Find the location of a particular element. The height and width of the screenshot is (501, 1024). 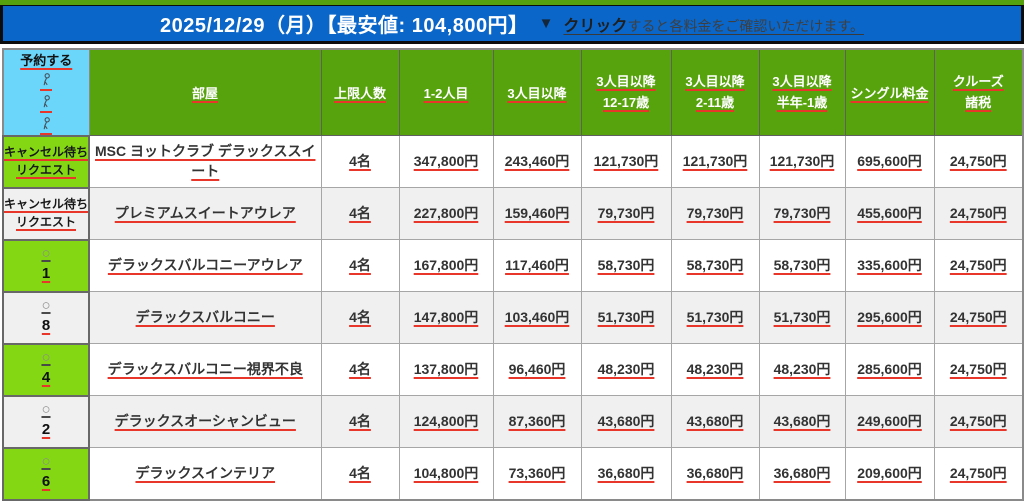

room-link: デラックスバルコニー is located at coordinates (205, 316).